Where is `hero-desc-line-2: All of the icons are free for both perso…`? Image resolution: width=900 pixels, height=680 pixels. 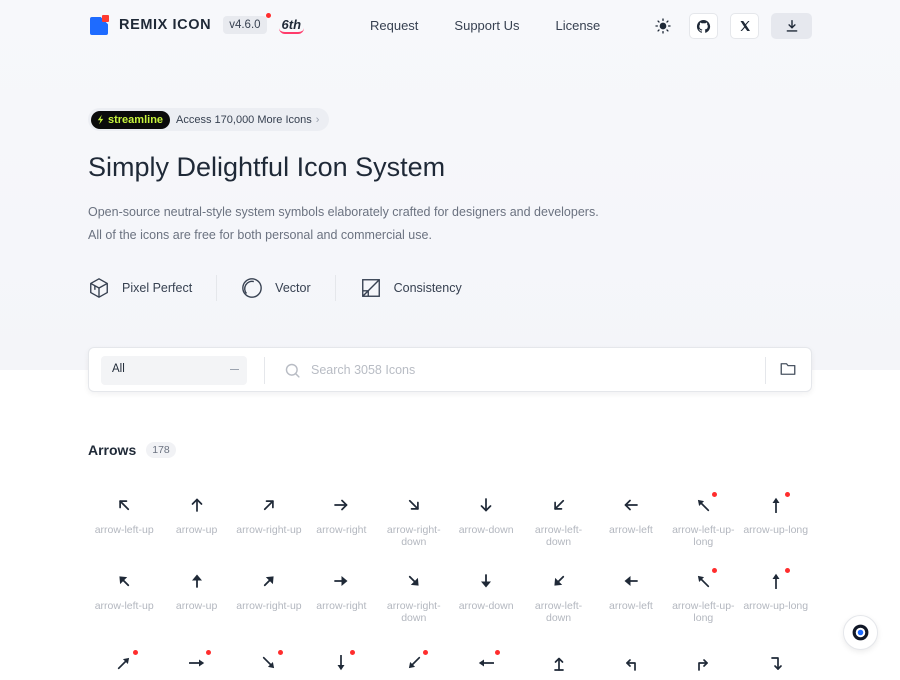 hero-desc-line-2: All of the icons are free for both perso… is located at coordinates (260, 235).